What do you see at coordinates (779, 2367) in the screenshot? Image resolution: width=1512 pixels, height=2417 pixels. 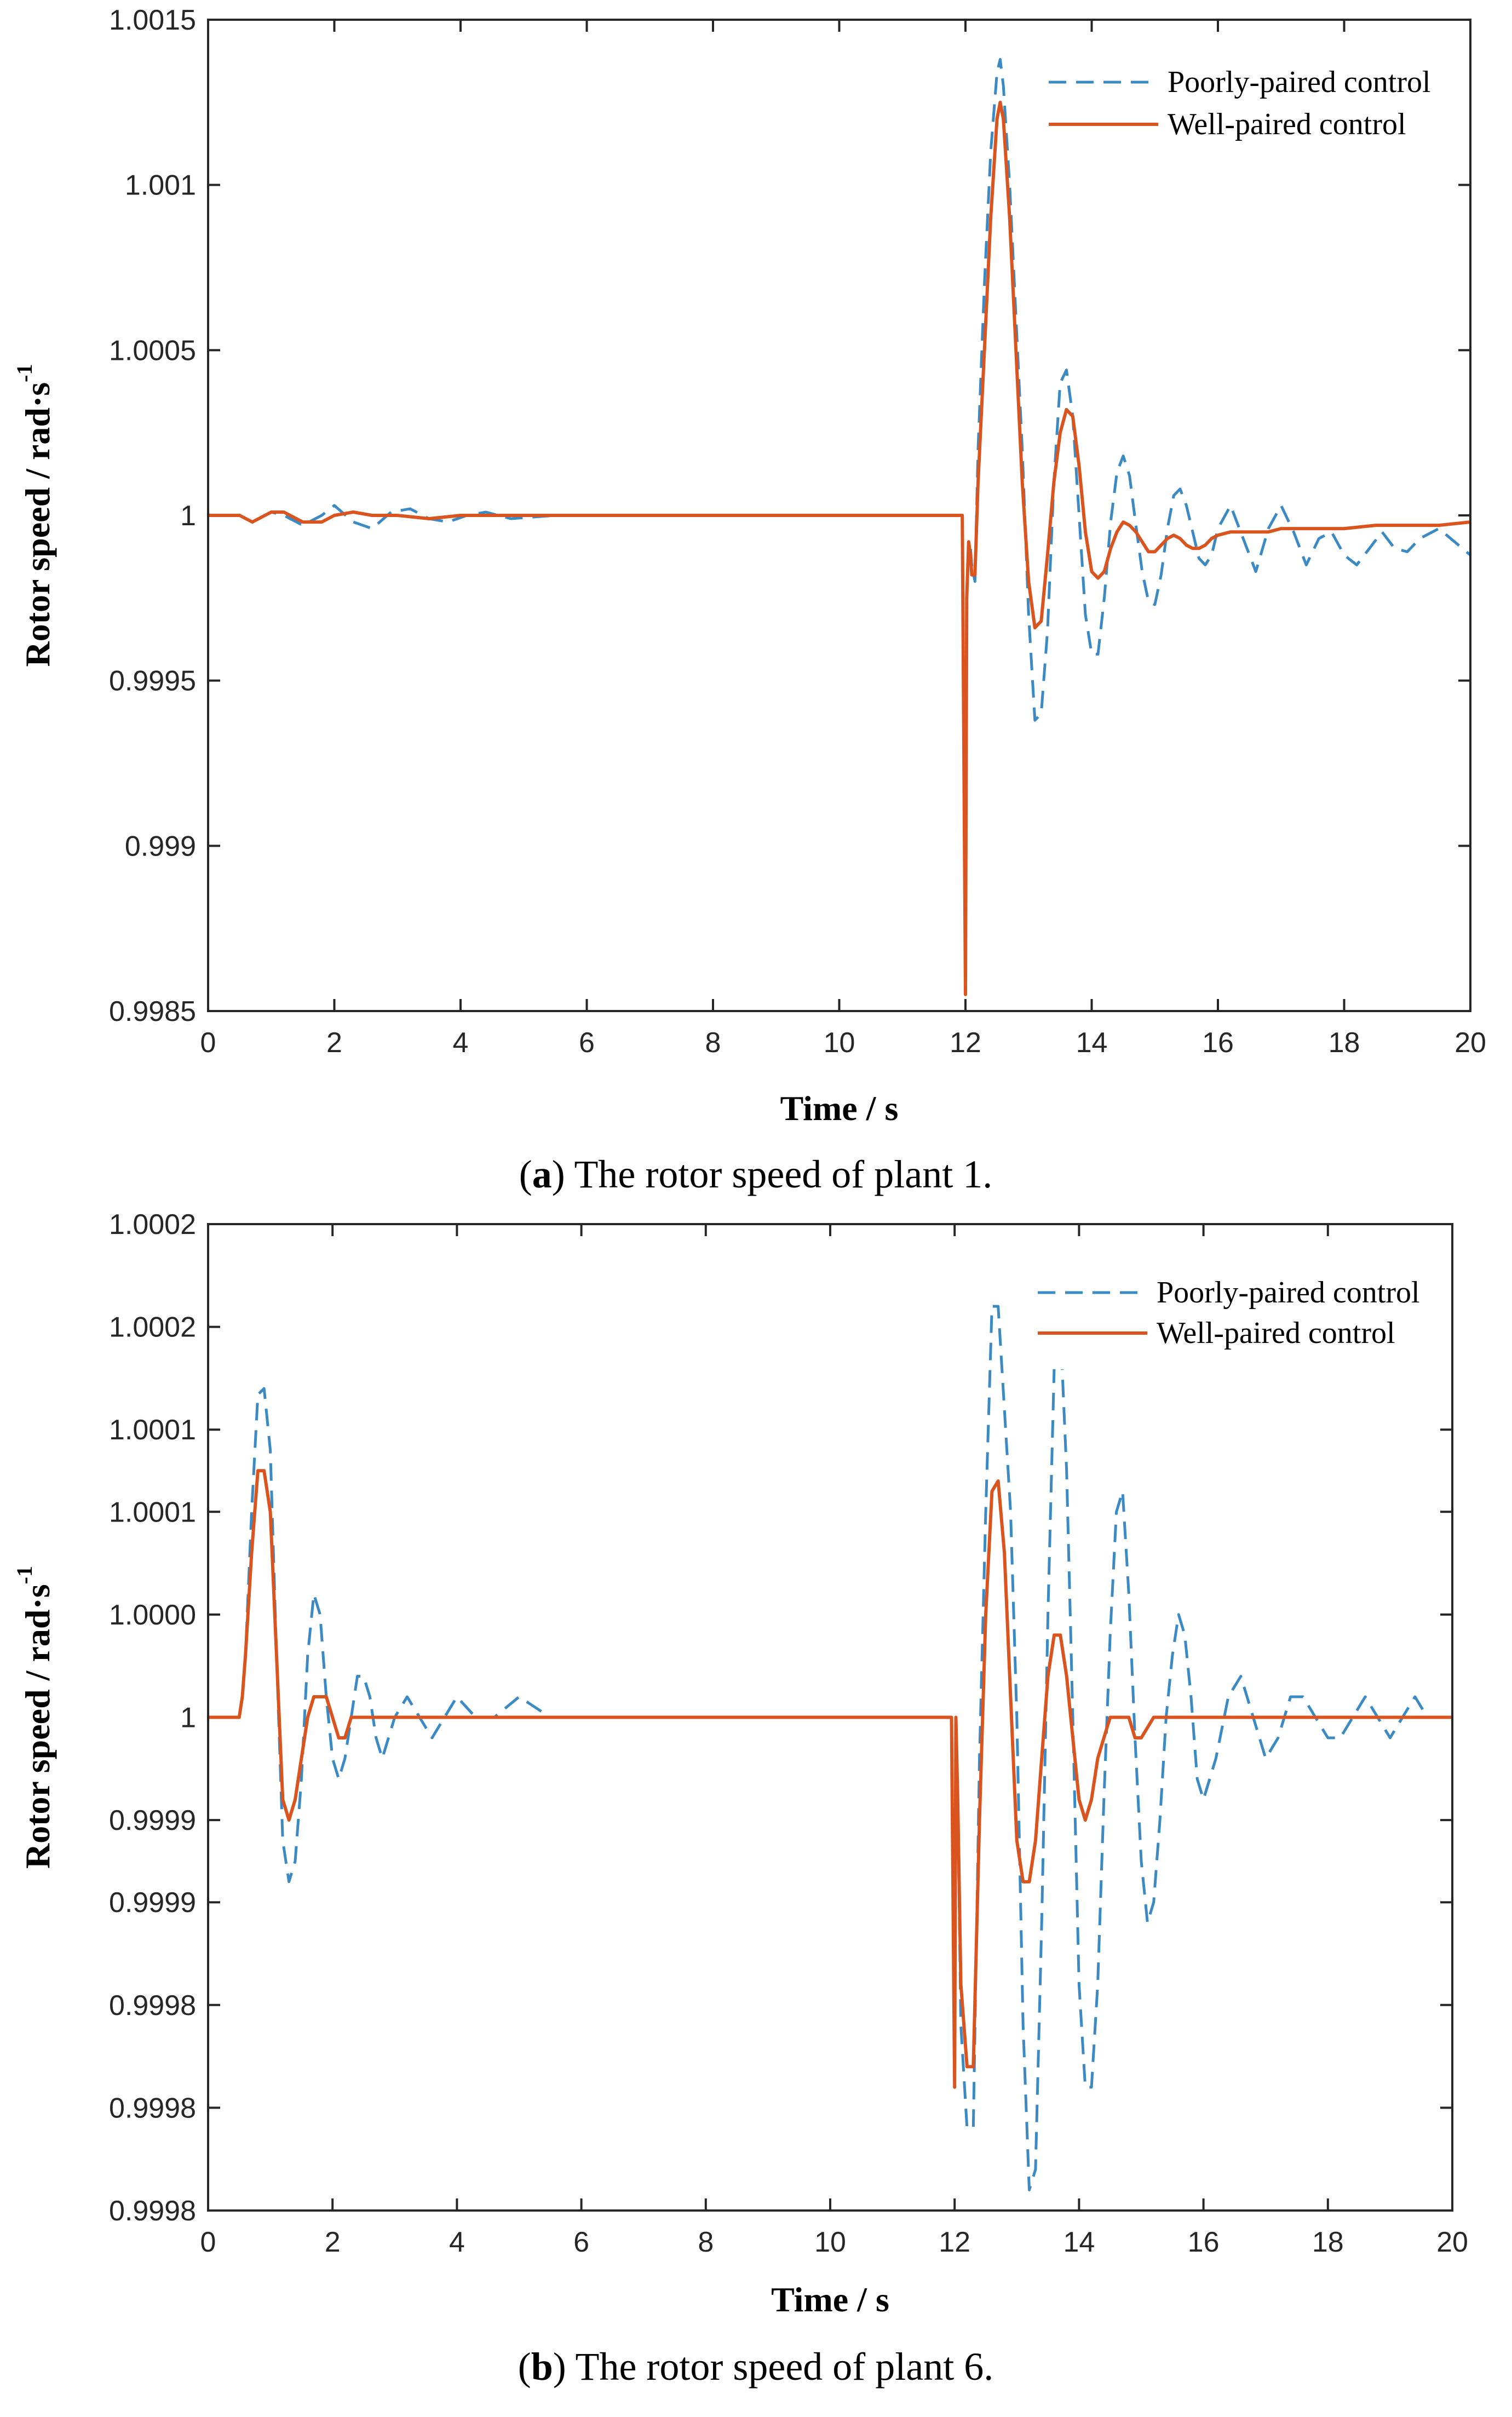 I see `caption-b-text: The rotor speed of plant 6.` at bounding box center [779, 2367].